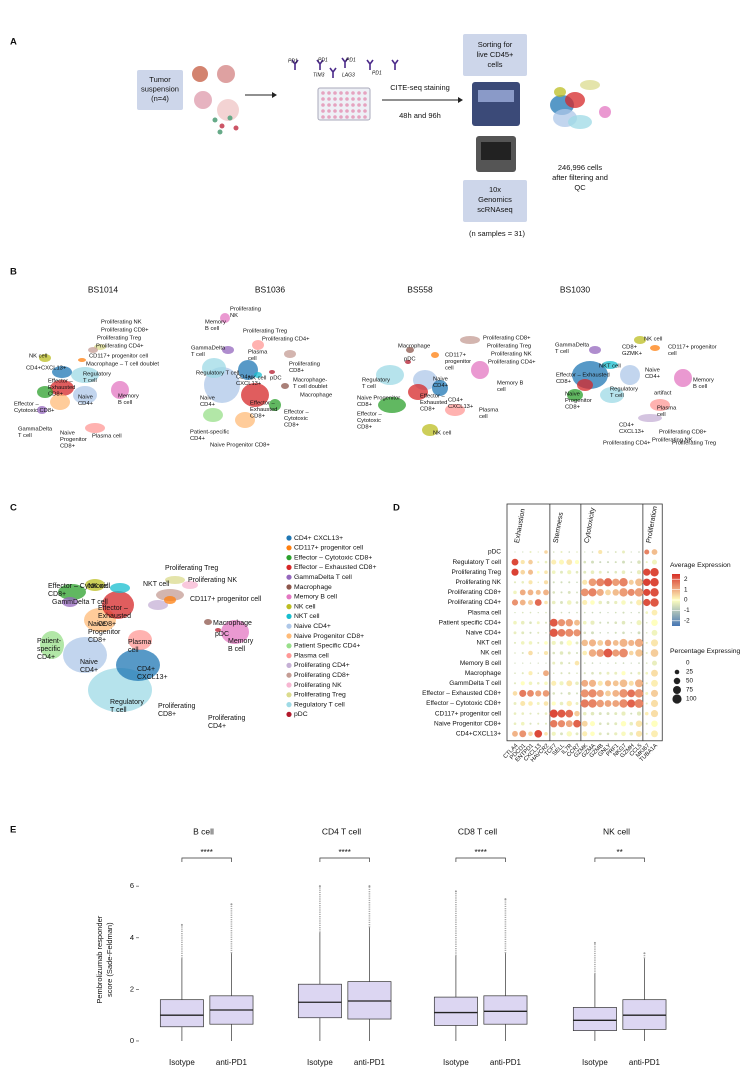  Describe the element at coordinates (341, 831) in the screenshot. I see `panel-title: CD4 T cell` at that location.